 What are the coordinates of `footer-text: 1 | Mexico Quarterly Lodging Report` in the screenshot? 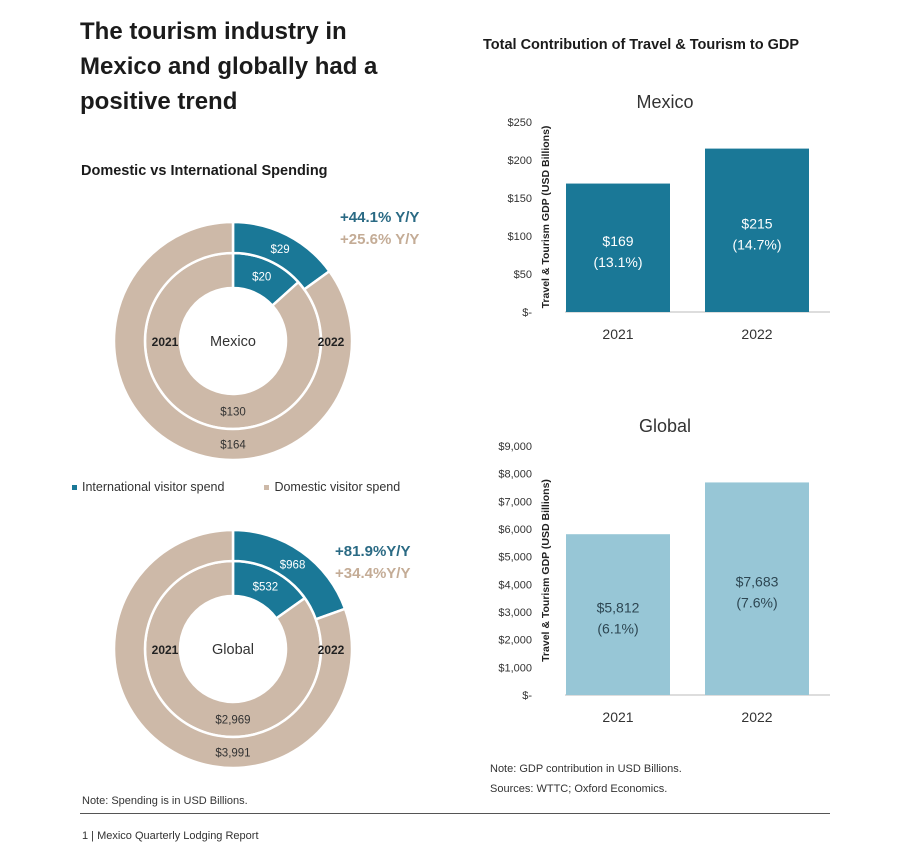 It's located at (170, 836).